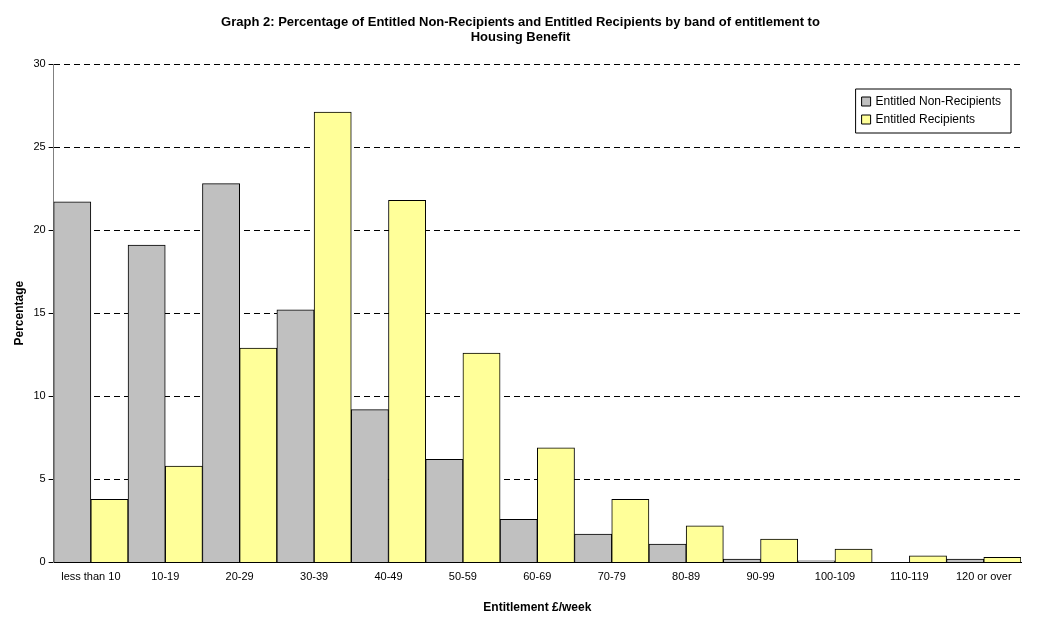 The height and width of the screenshot is (640, 1041). What do you see at coordinates (314, 576) in the screenshot?
I see `x-tick-label: 30-39` at bounding box center [314, 576].